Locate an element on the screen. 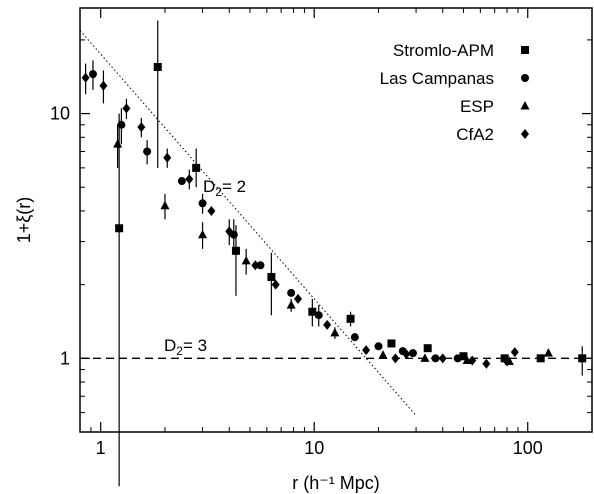 The image size is (594, 494). legend-label-cfa2: CfA2 is located at coordinates (475, 134).